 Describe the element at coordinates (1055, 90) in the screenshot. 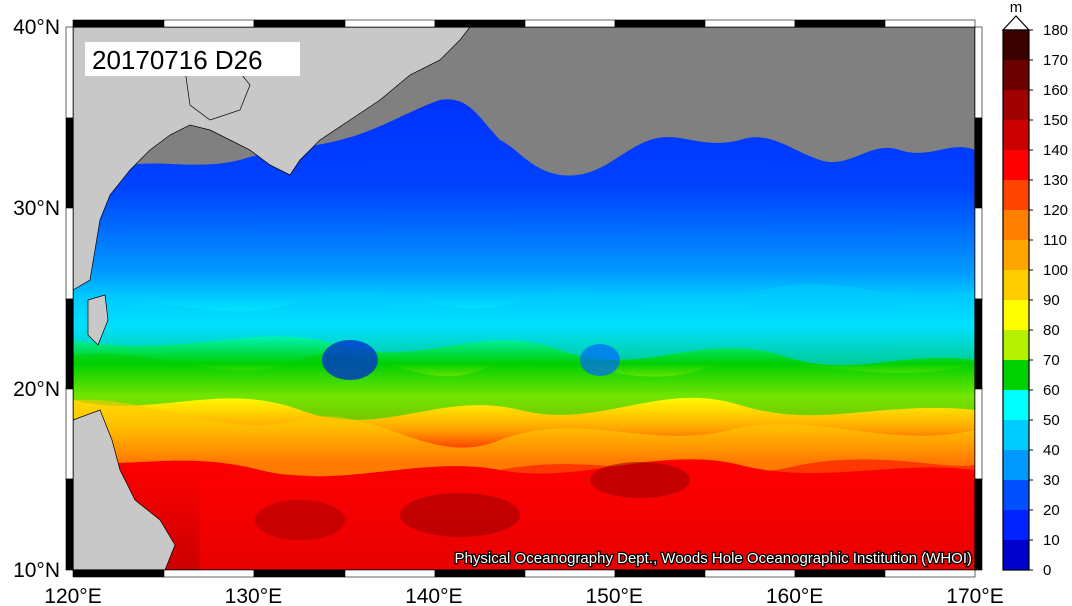

I see `colorbar-label: 160` at that location.